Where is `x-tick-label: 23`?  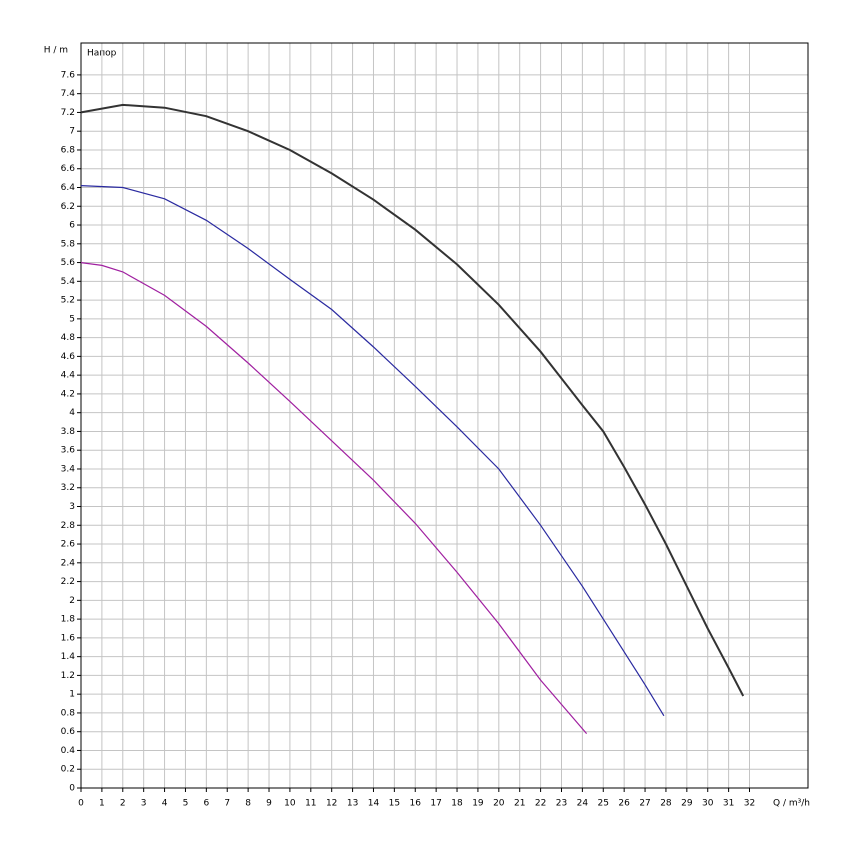
x-tick-label: 23 is located at coordinates (561, 804).